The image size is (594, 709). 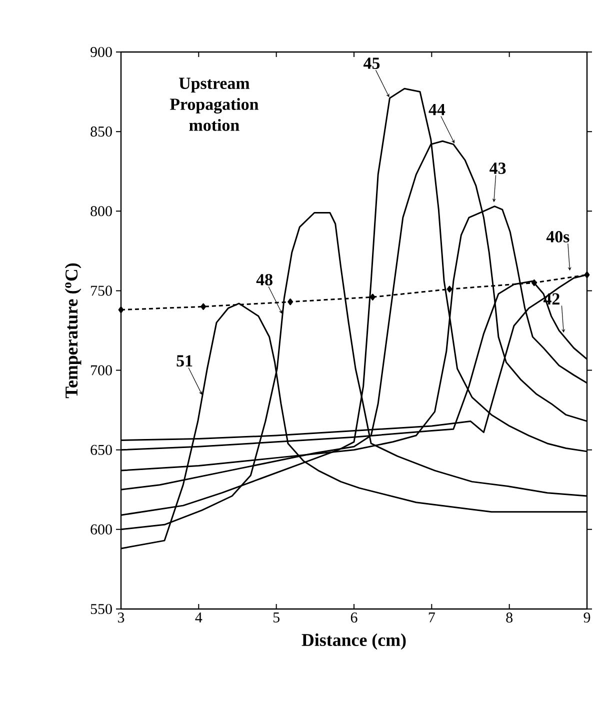 I want to click on x-axis-title: Distance (cm), so click(x=354, y=641).